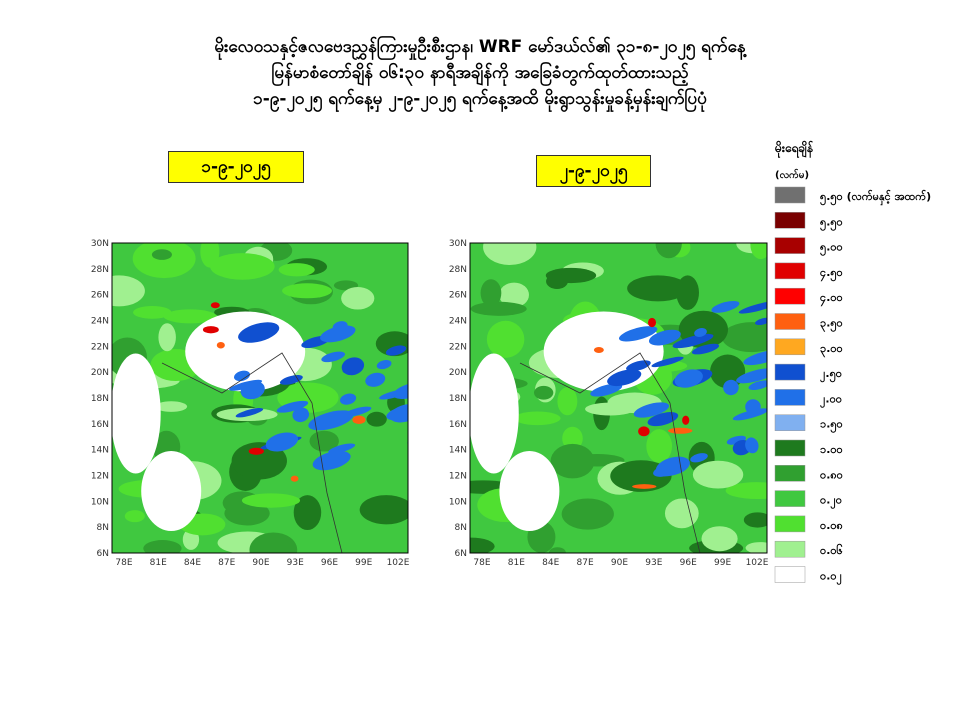 The height and width of the screenshot is (720, 960). What do you see at coordinates (252, 452) in the screenshot?
I see `coastline` at bounding box center [252, 452].